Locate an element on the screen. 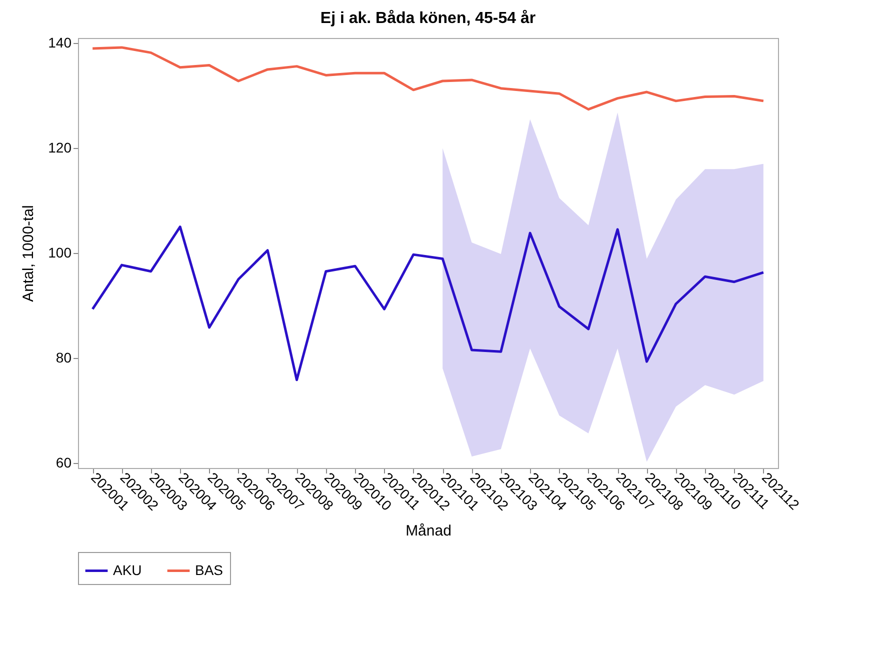  y-tick-label: 100 is located at coordinates (60, 252).